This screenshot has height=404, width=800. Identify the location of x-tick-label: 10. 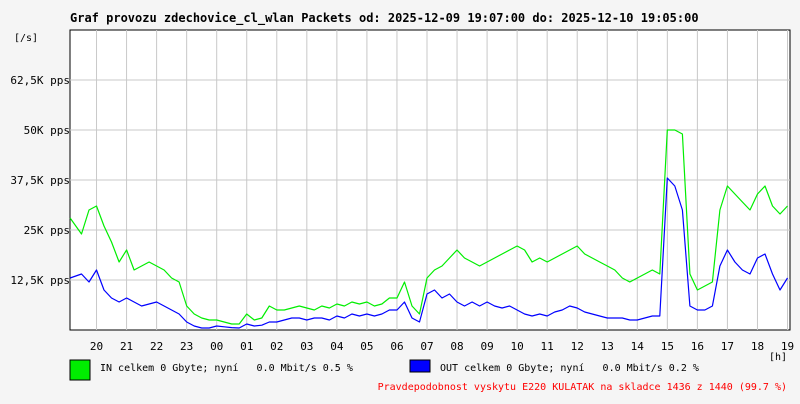
(516, 346).